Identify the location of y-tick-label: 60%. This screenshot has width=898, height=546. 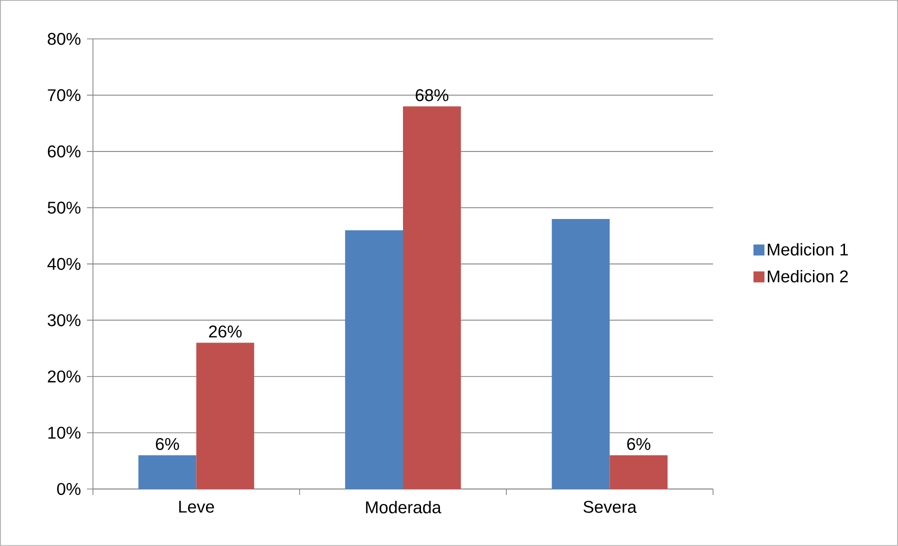
(64, 151).